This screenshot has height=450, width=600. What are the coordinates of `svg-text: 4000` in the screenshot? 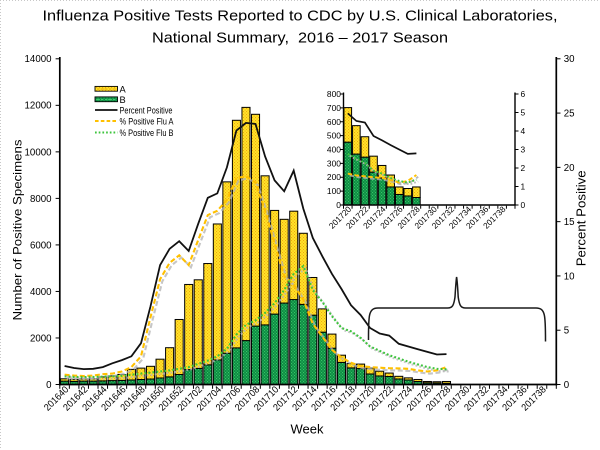 It's located at (41, 292).